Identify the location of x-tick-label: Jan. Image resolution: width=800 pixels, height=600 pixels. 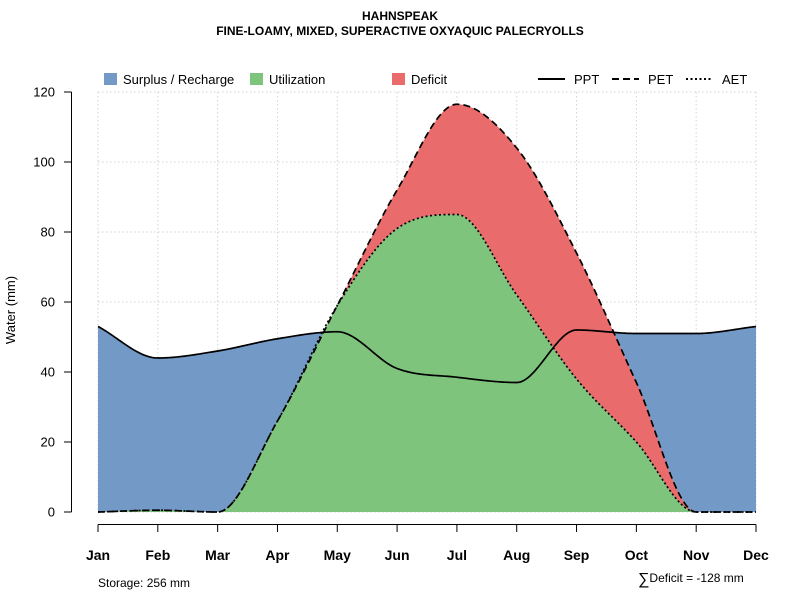
(98, 555).